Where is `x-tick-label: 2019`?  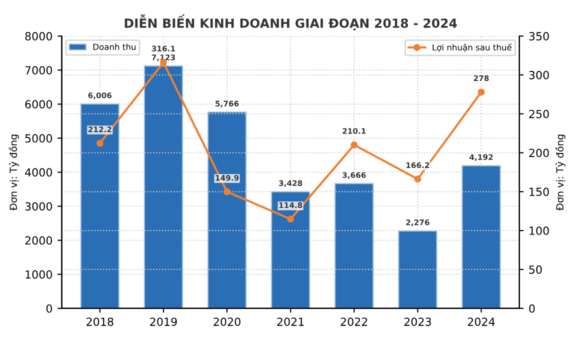 x-tick-label: 2019 is located at coordinates (163, 322).